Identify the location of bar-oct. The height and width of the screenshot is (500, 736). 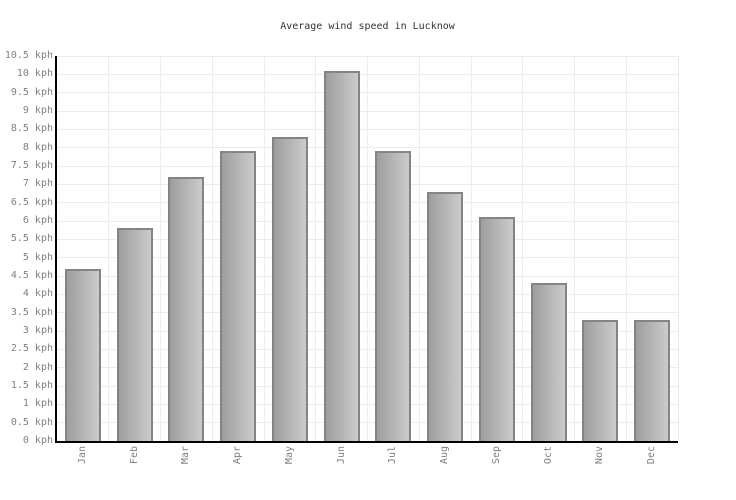
(548, 362).